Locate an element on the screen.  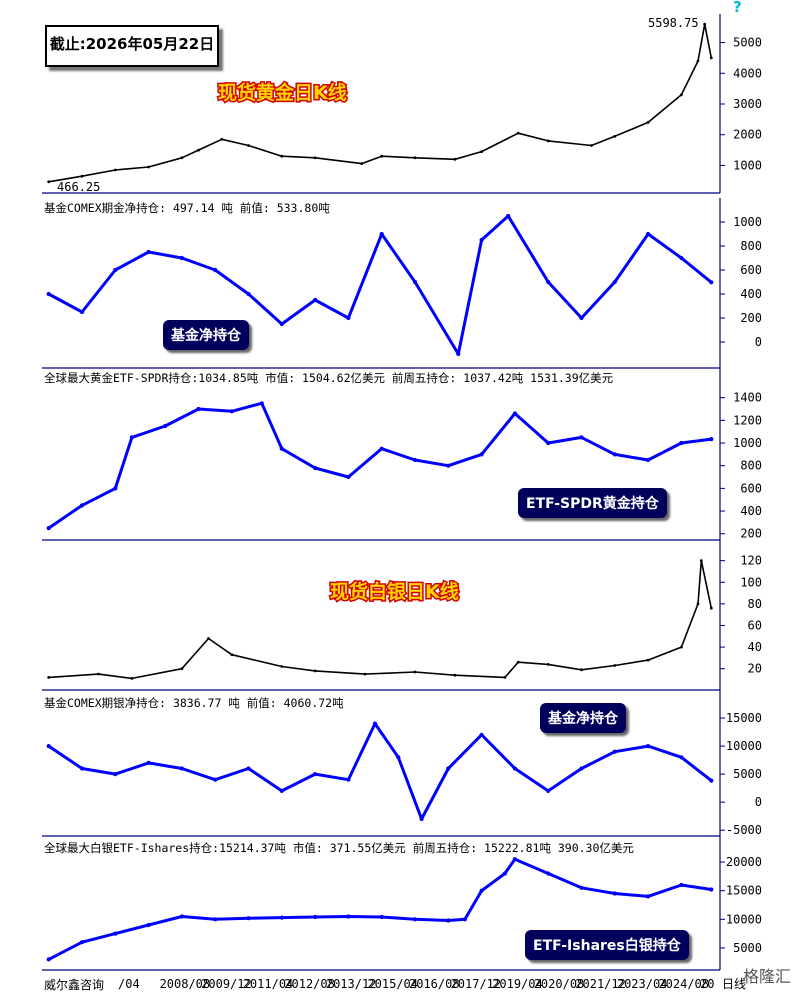
y-tick-label: 4000 is located at coordinates (747, 73).